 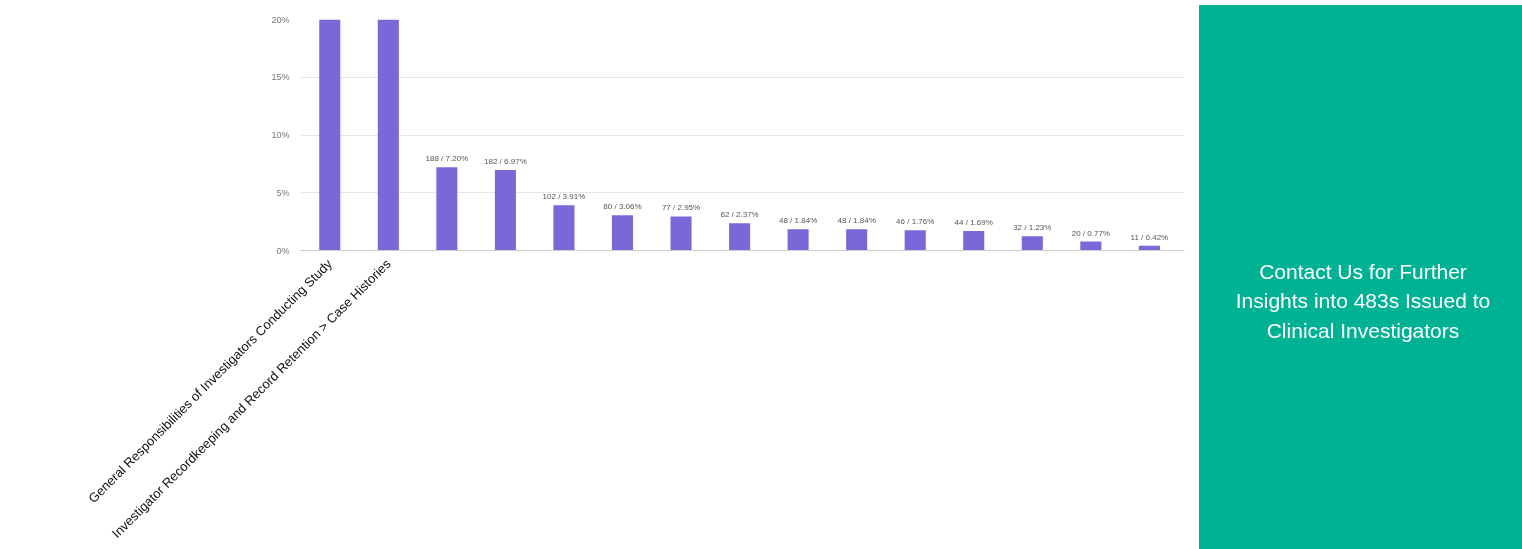 What do you see at coordinates (280, 135) in the screenshot?
I see `y-tick-label: 10%` at bounding box center [280, 135].